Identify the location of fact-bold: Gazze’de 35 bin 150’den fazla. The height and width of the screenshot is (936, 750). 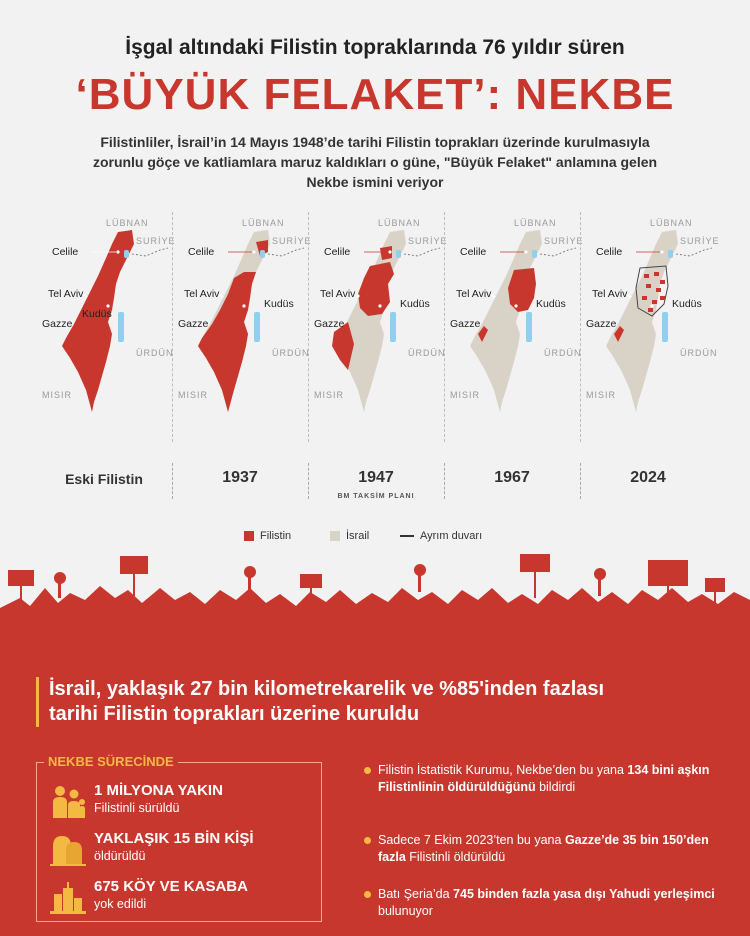
(543, 848).